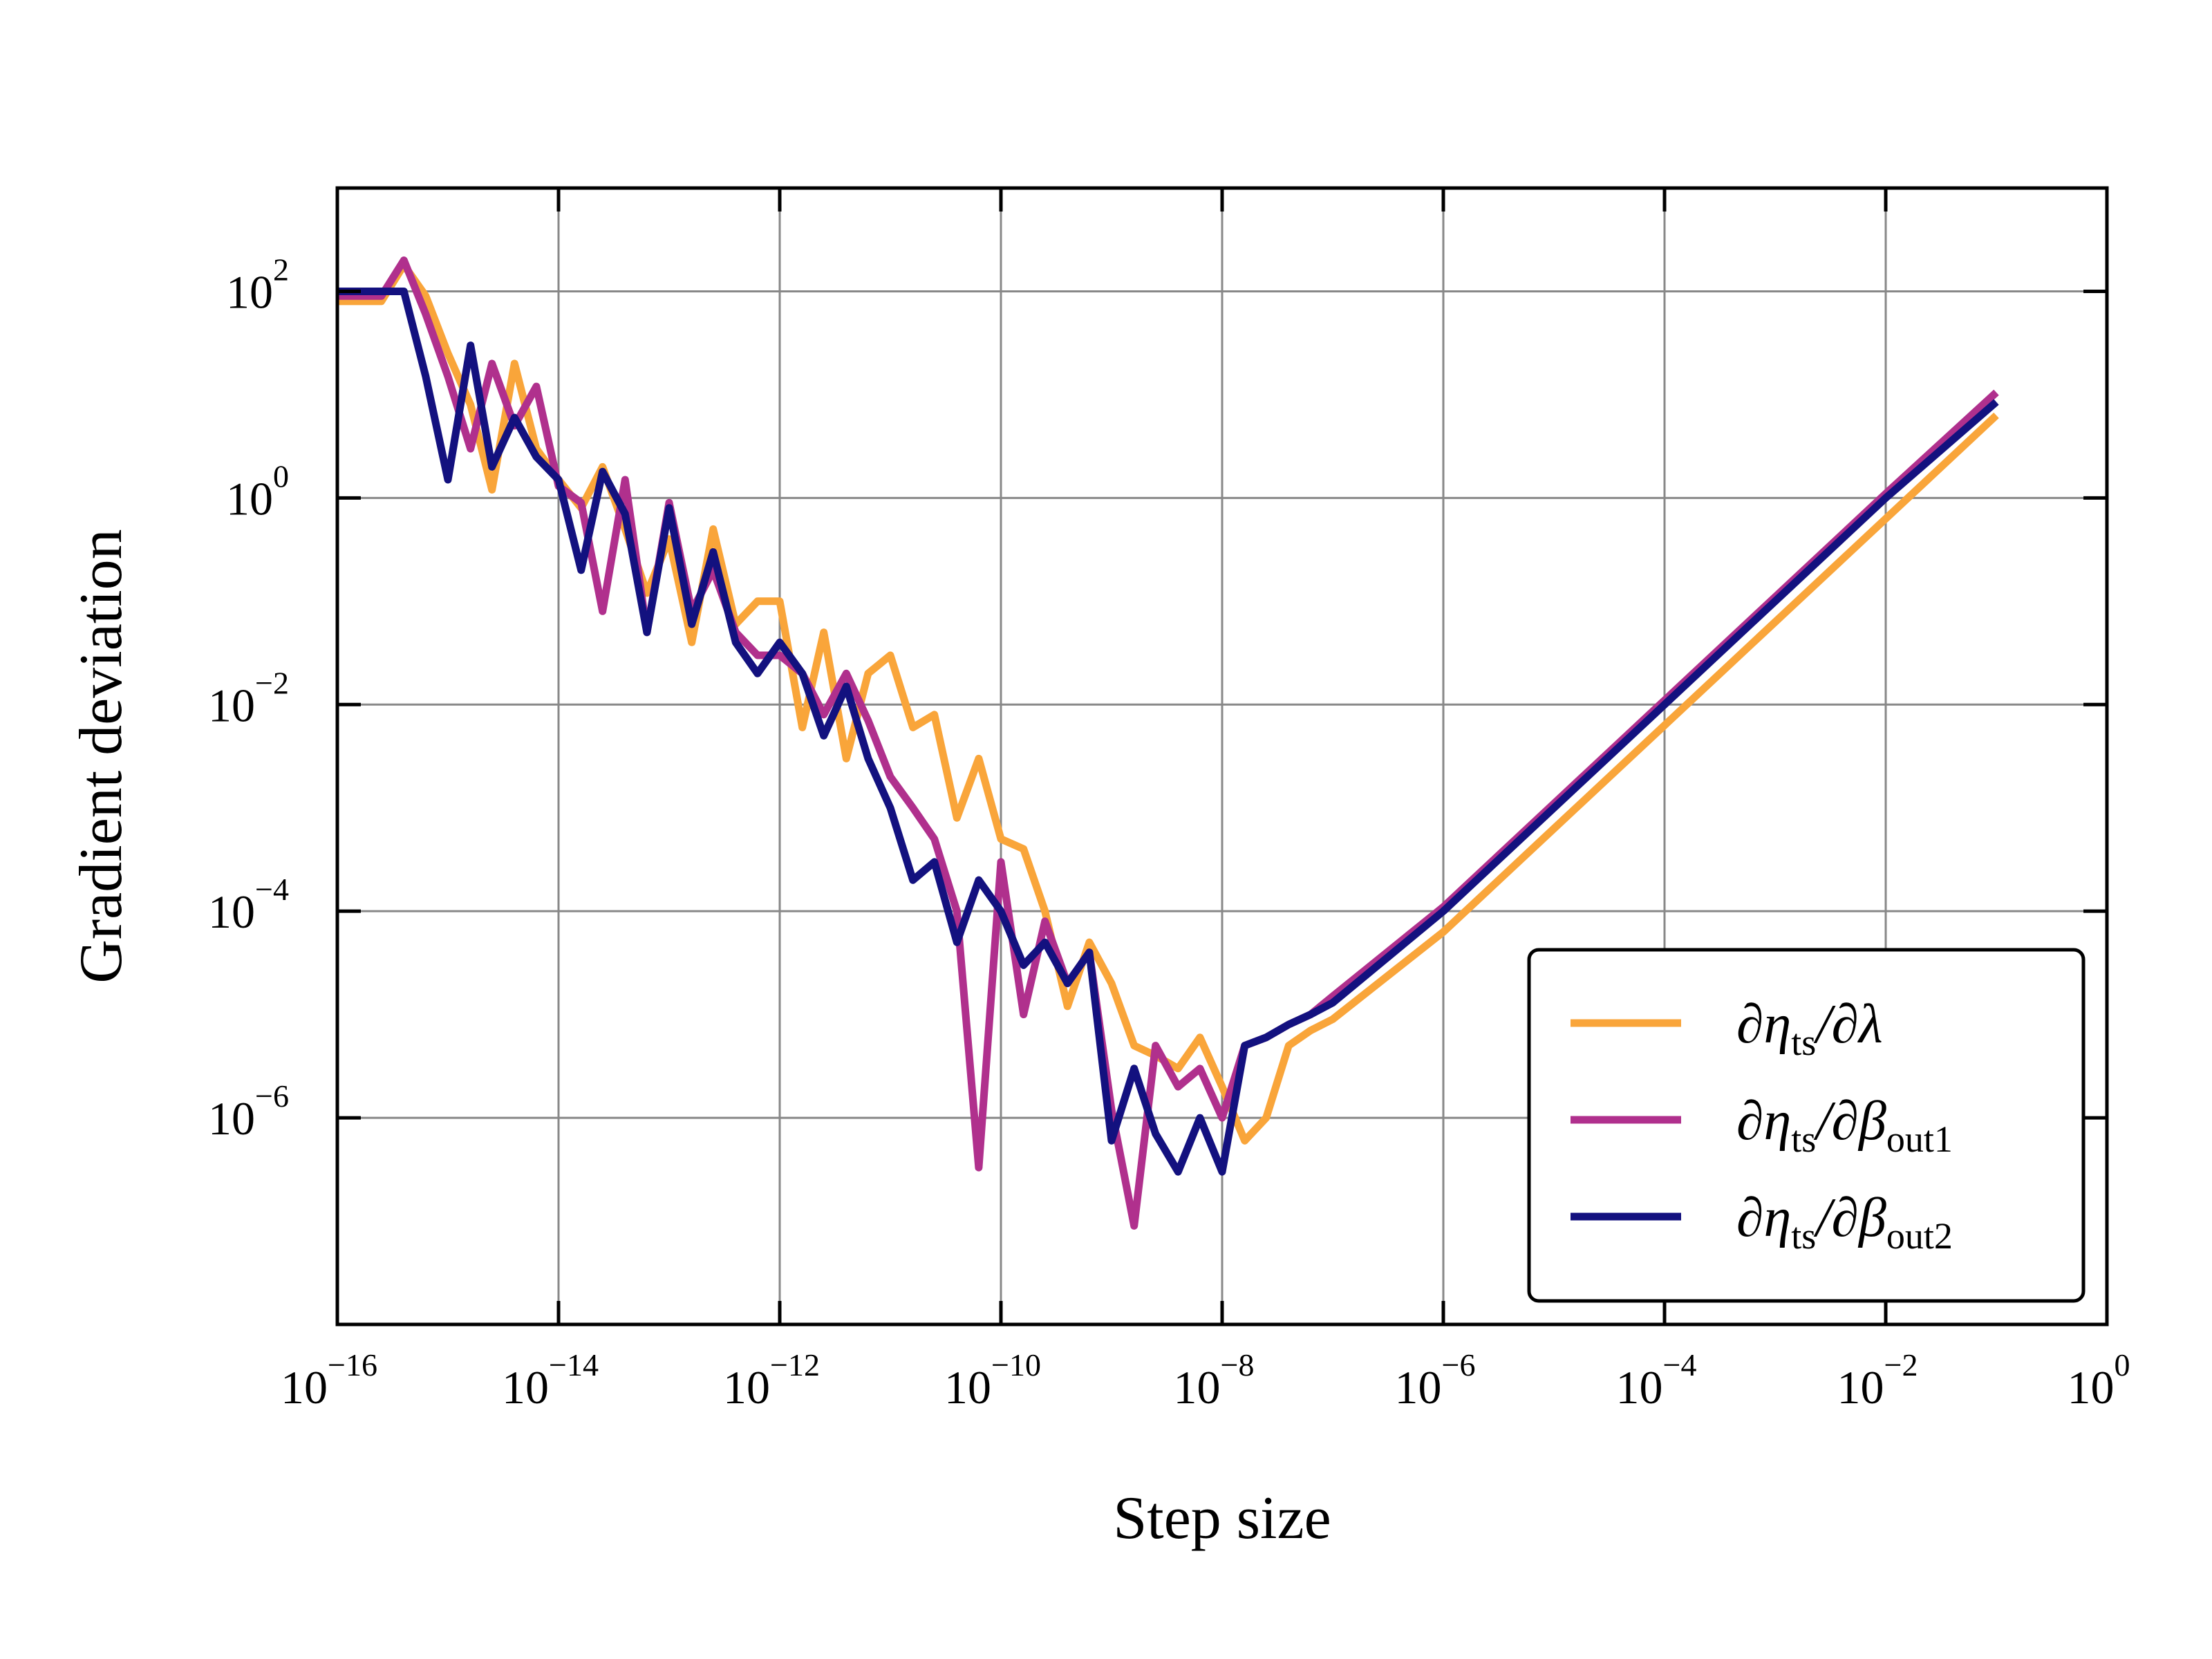 The width and height of the screenshot is (2212, 1659). Describe the element at coordinates (574, 1364) in the screenshot. I see `x-tick-exp: −14` at that location.